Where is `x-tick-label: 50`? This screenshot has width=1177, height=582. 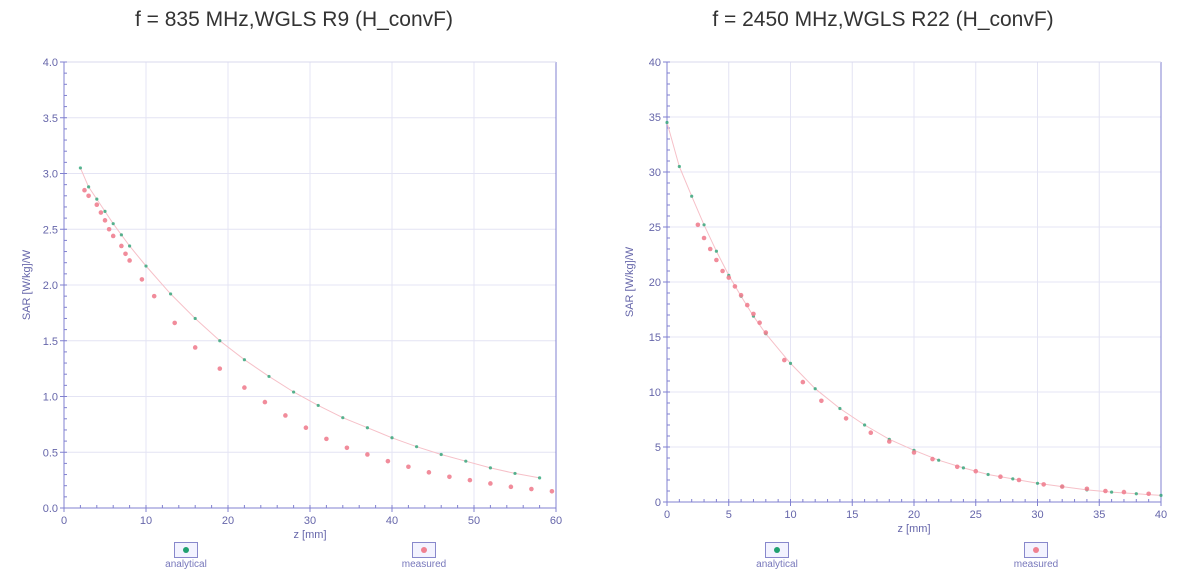 x-tick-label: 50 is located at coordinates (474, 521).